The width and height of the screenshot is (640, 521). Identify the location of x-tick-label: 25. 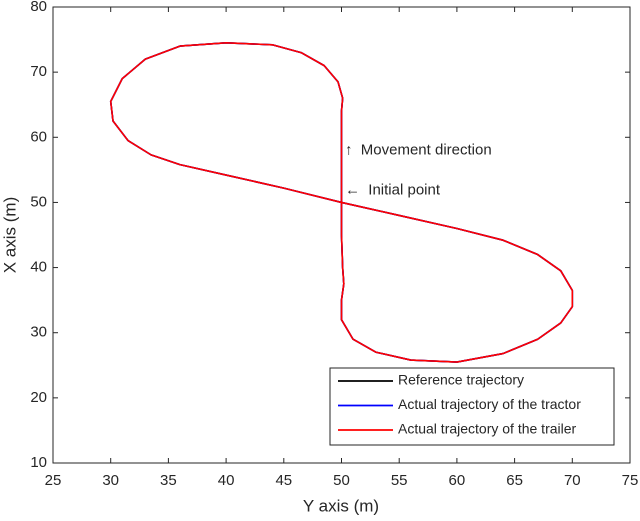
(53, 480).